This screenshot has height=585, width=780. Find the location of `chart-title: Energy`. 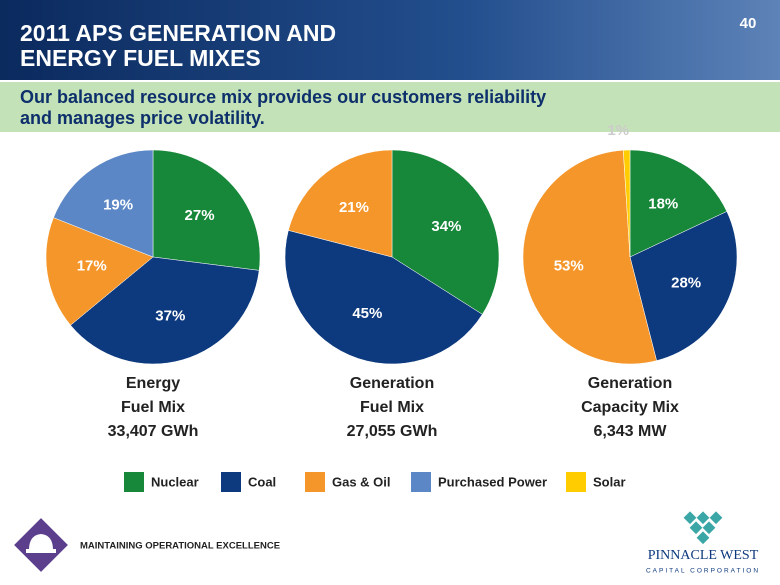

chart-title: Energy is located at coordinates (153, 383).